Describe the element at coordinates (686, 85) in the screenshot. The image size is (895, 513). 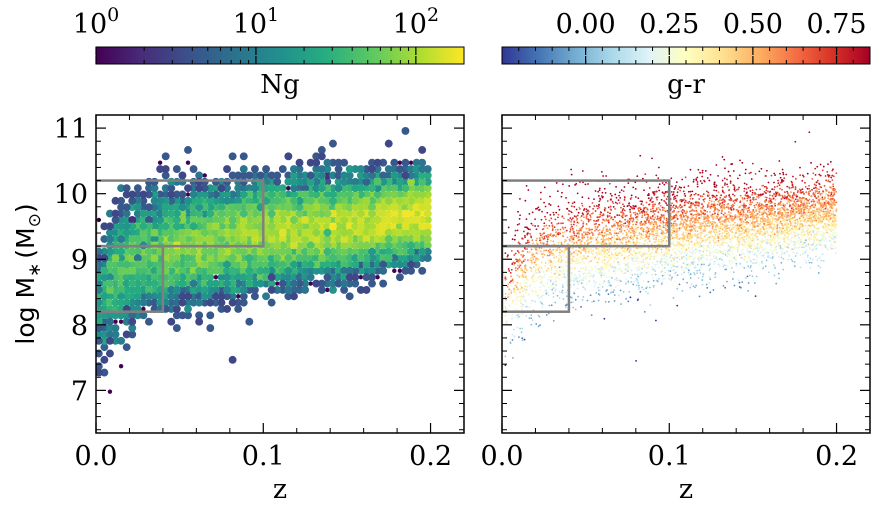
I see `colorbar-right-label: g-r` at that location.